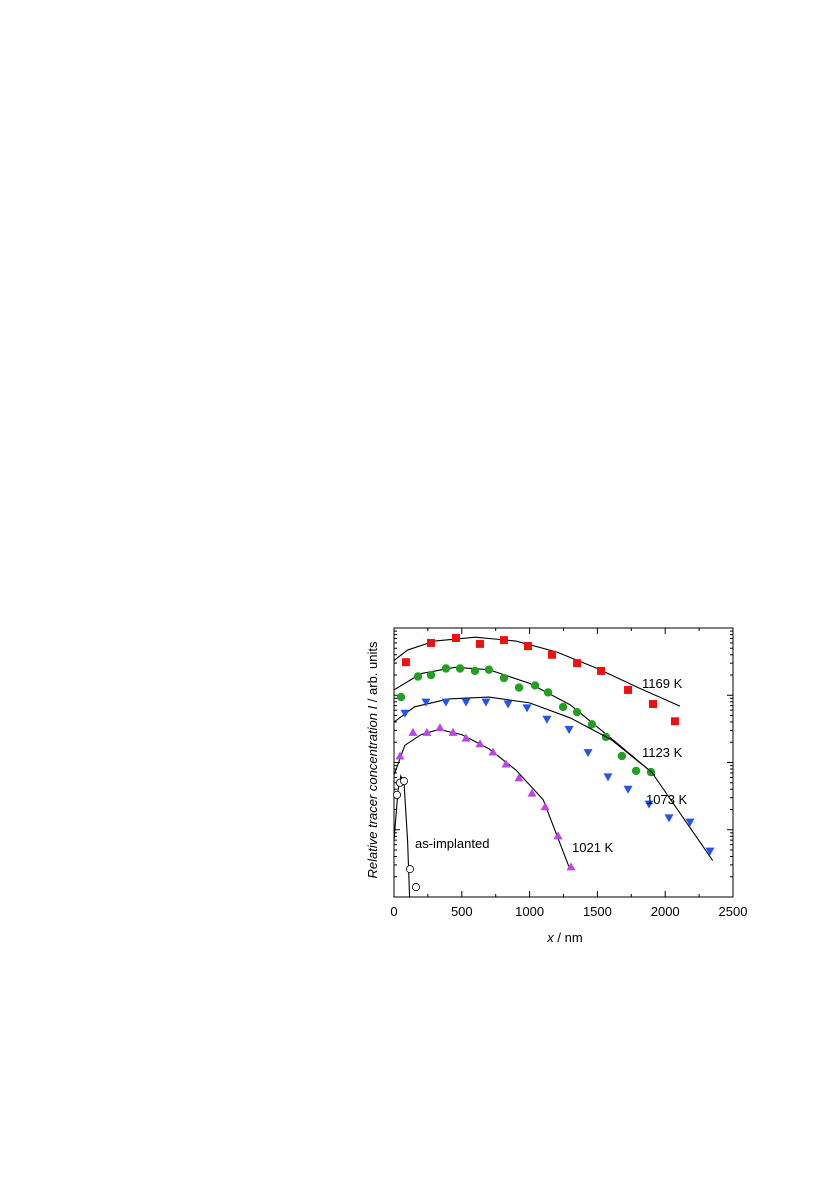  What do you see at coordinates (462, 911) in the screenshot?
I see `x-tick-label: 500` at bounding box center [462, 911].